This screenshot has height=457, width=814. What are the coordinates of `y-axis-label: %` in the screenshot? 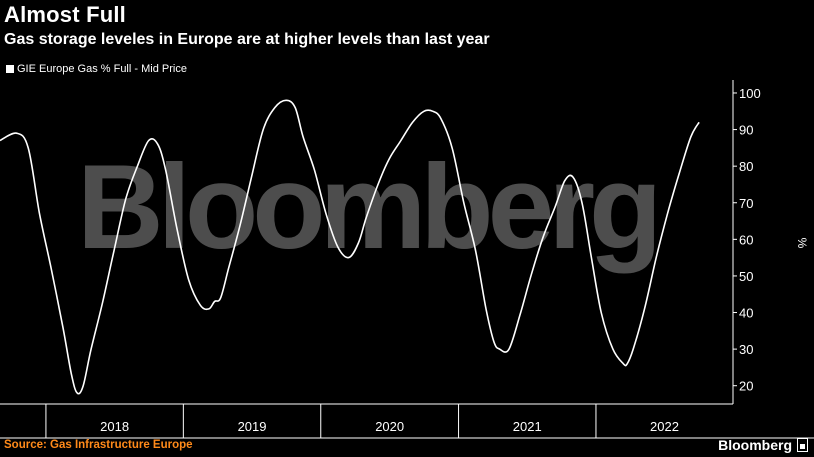 It's located at (802, 243).